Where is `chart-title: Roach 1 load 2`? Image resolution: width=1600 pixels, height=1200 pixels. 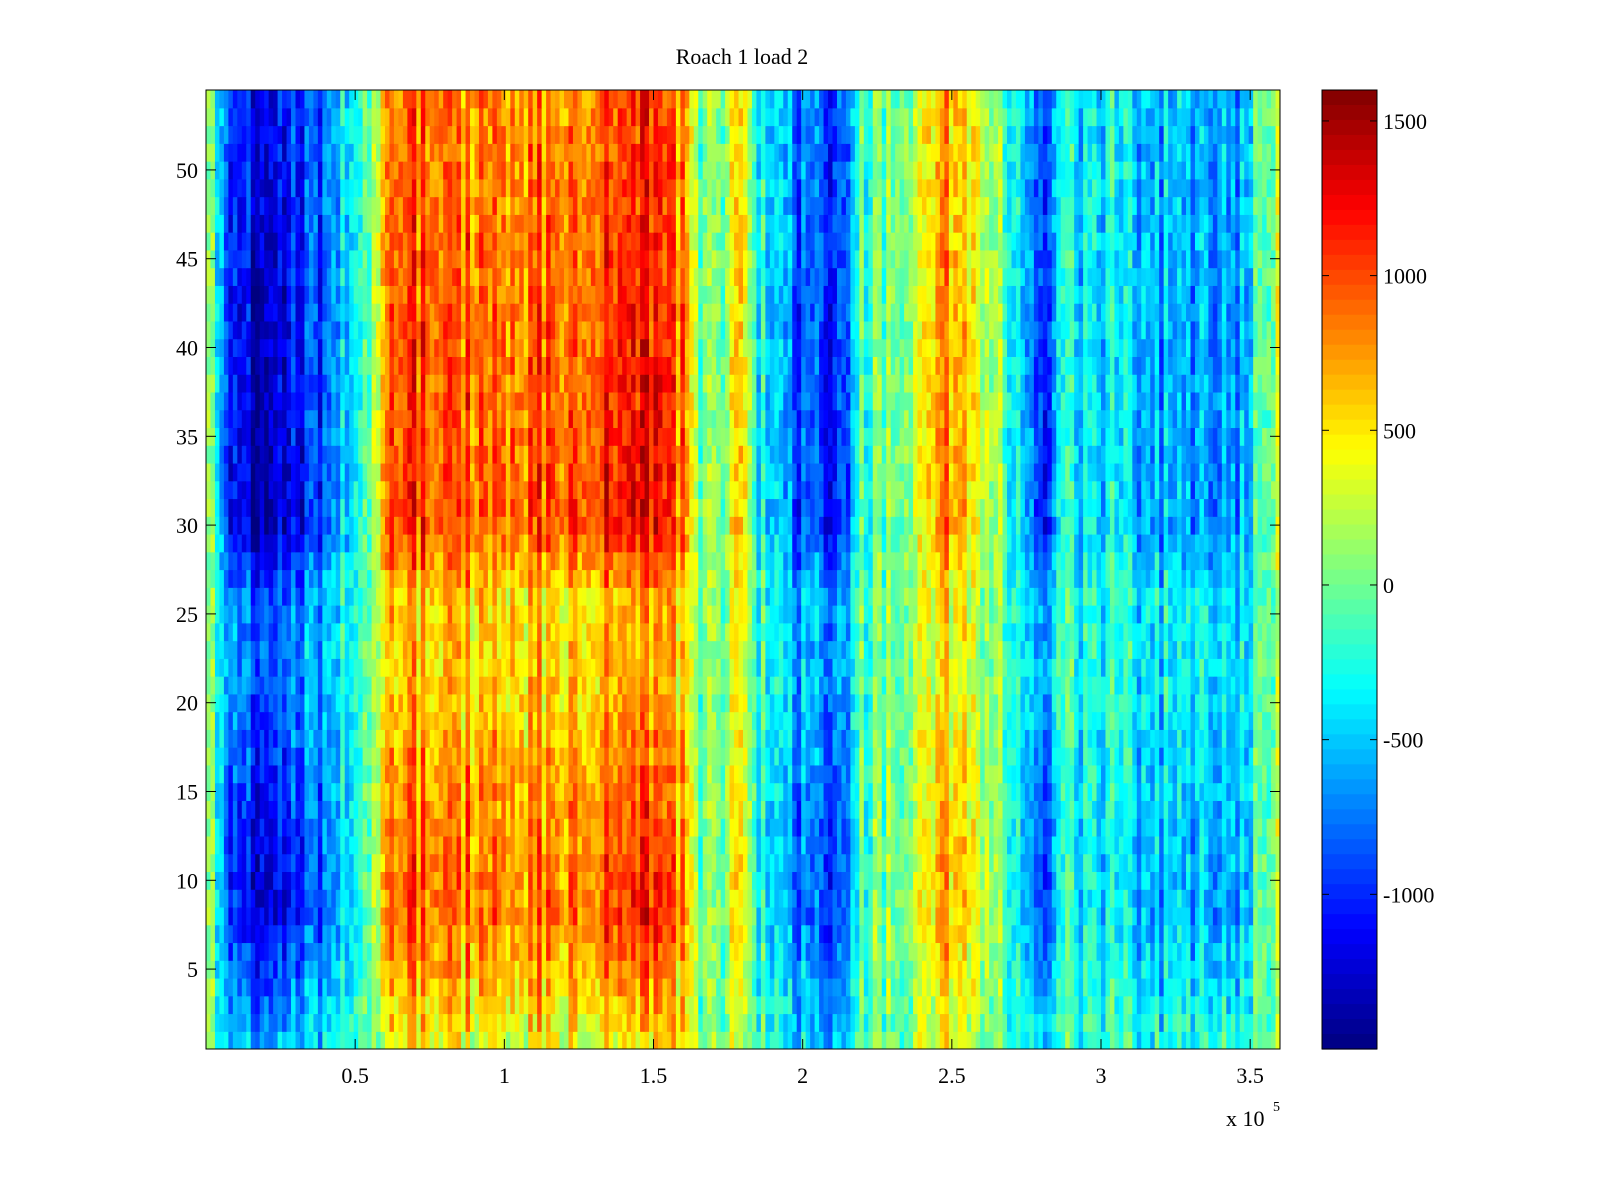
chart-title: Roach 1 load 2 is located at coordinates (742, 56).